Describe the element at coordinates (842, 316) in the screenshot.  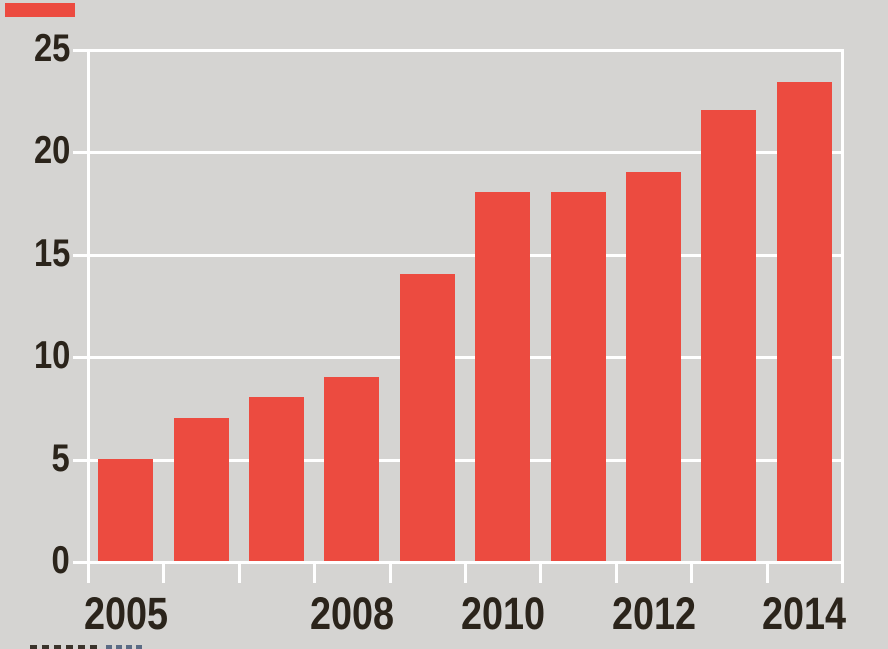
I see `plot-right-border` at that location.